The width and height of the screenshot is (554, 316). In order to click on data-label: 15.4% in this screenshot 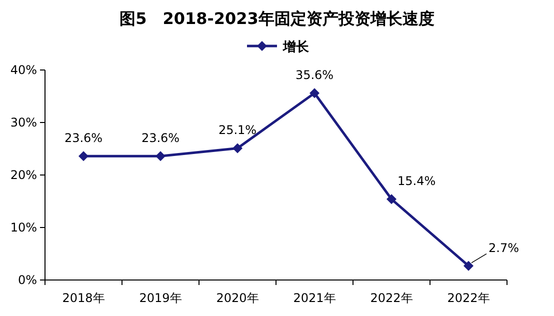, I will do `click(417, 181)`.